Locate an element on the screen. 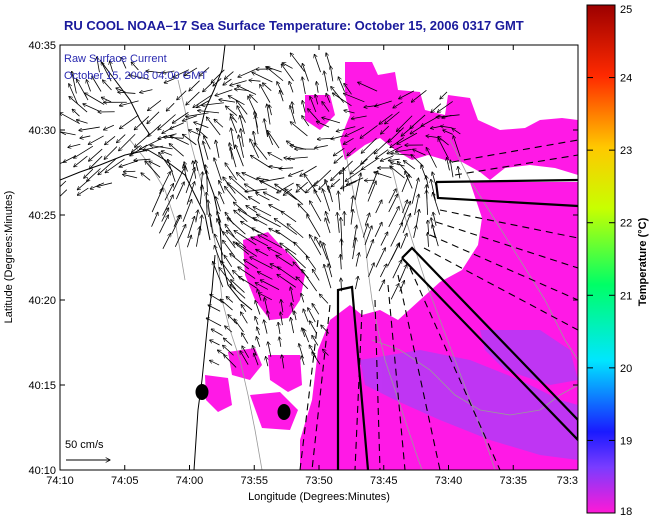  x-tick-label: 73:55 is located at coordinates (254, 481).